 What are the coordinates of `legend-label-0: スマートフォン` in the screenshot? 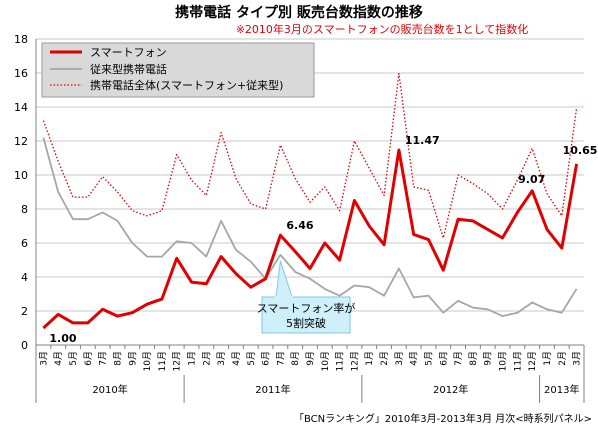 It's located at (128, 52).